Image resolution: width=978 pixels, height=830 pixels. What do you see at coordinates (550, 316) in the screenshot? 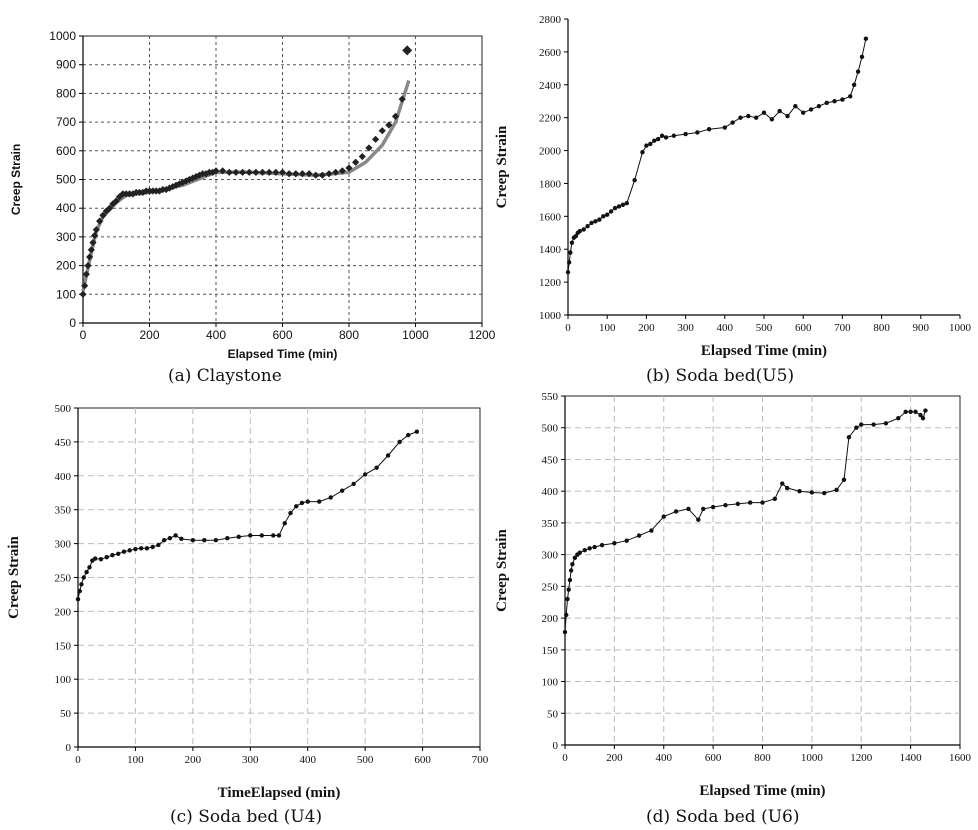
I see `chart-1-y-tick-label: 1000` at bounding box center [550, 316].